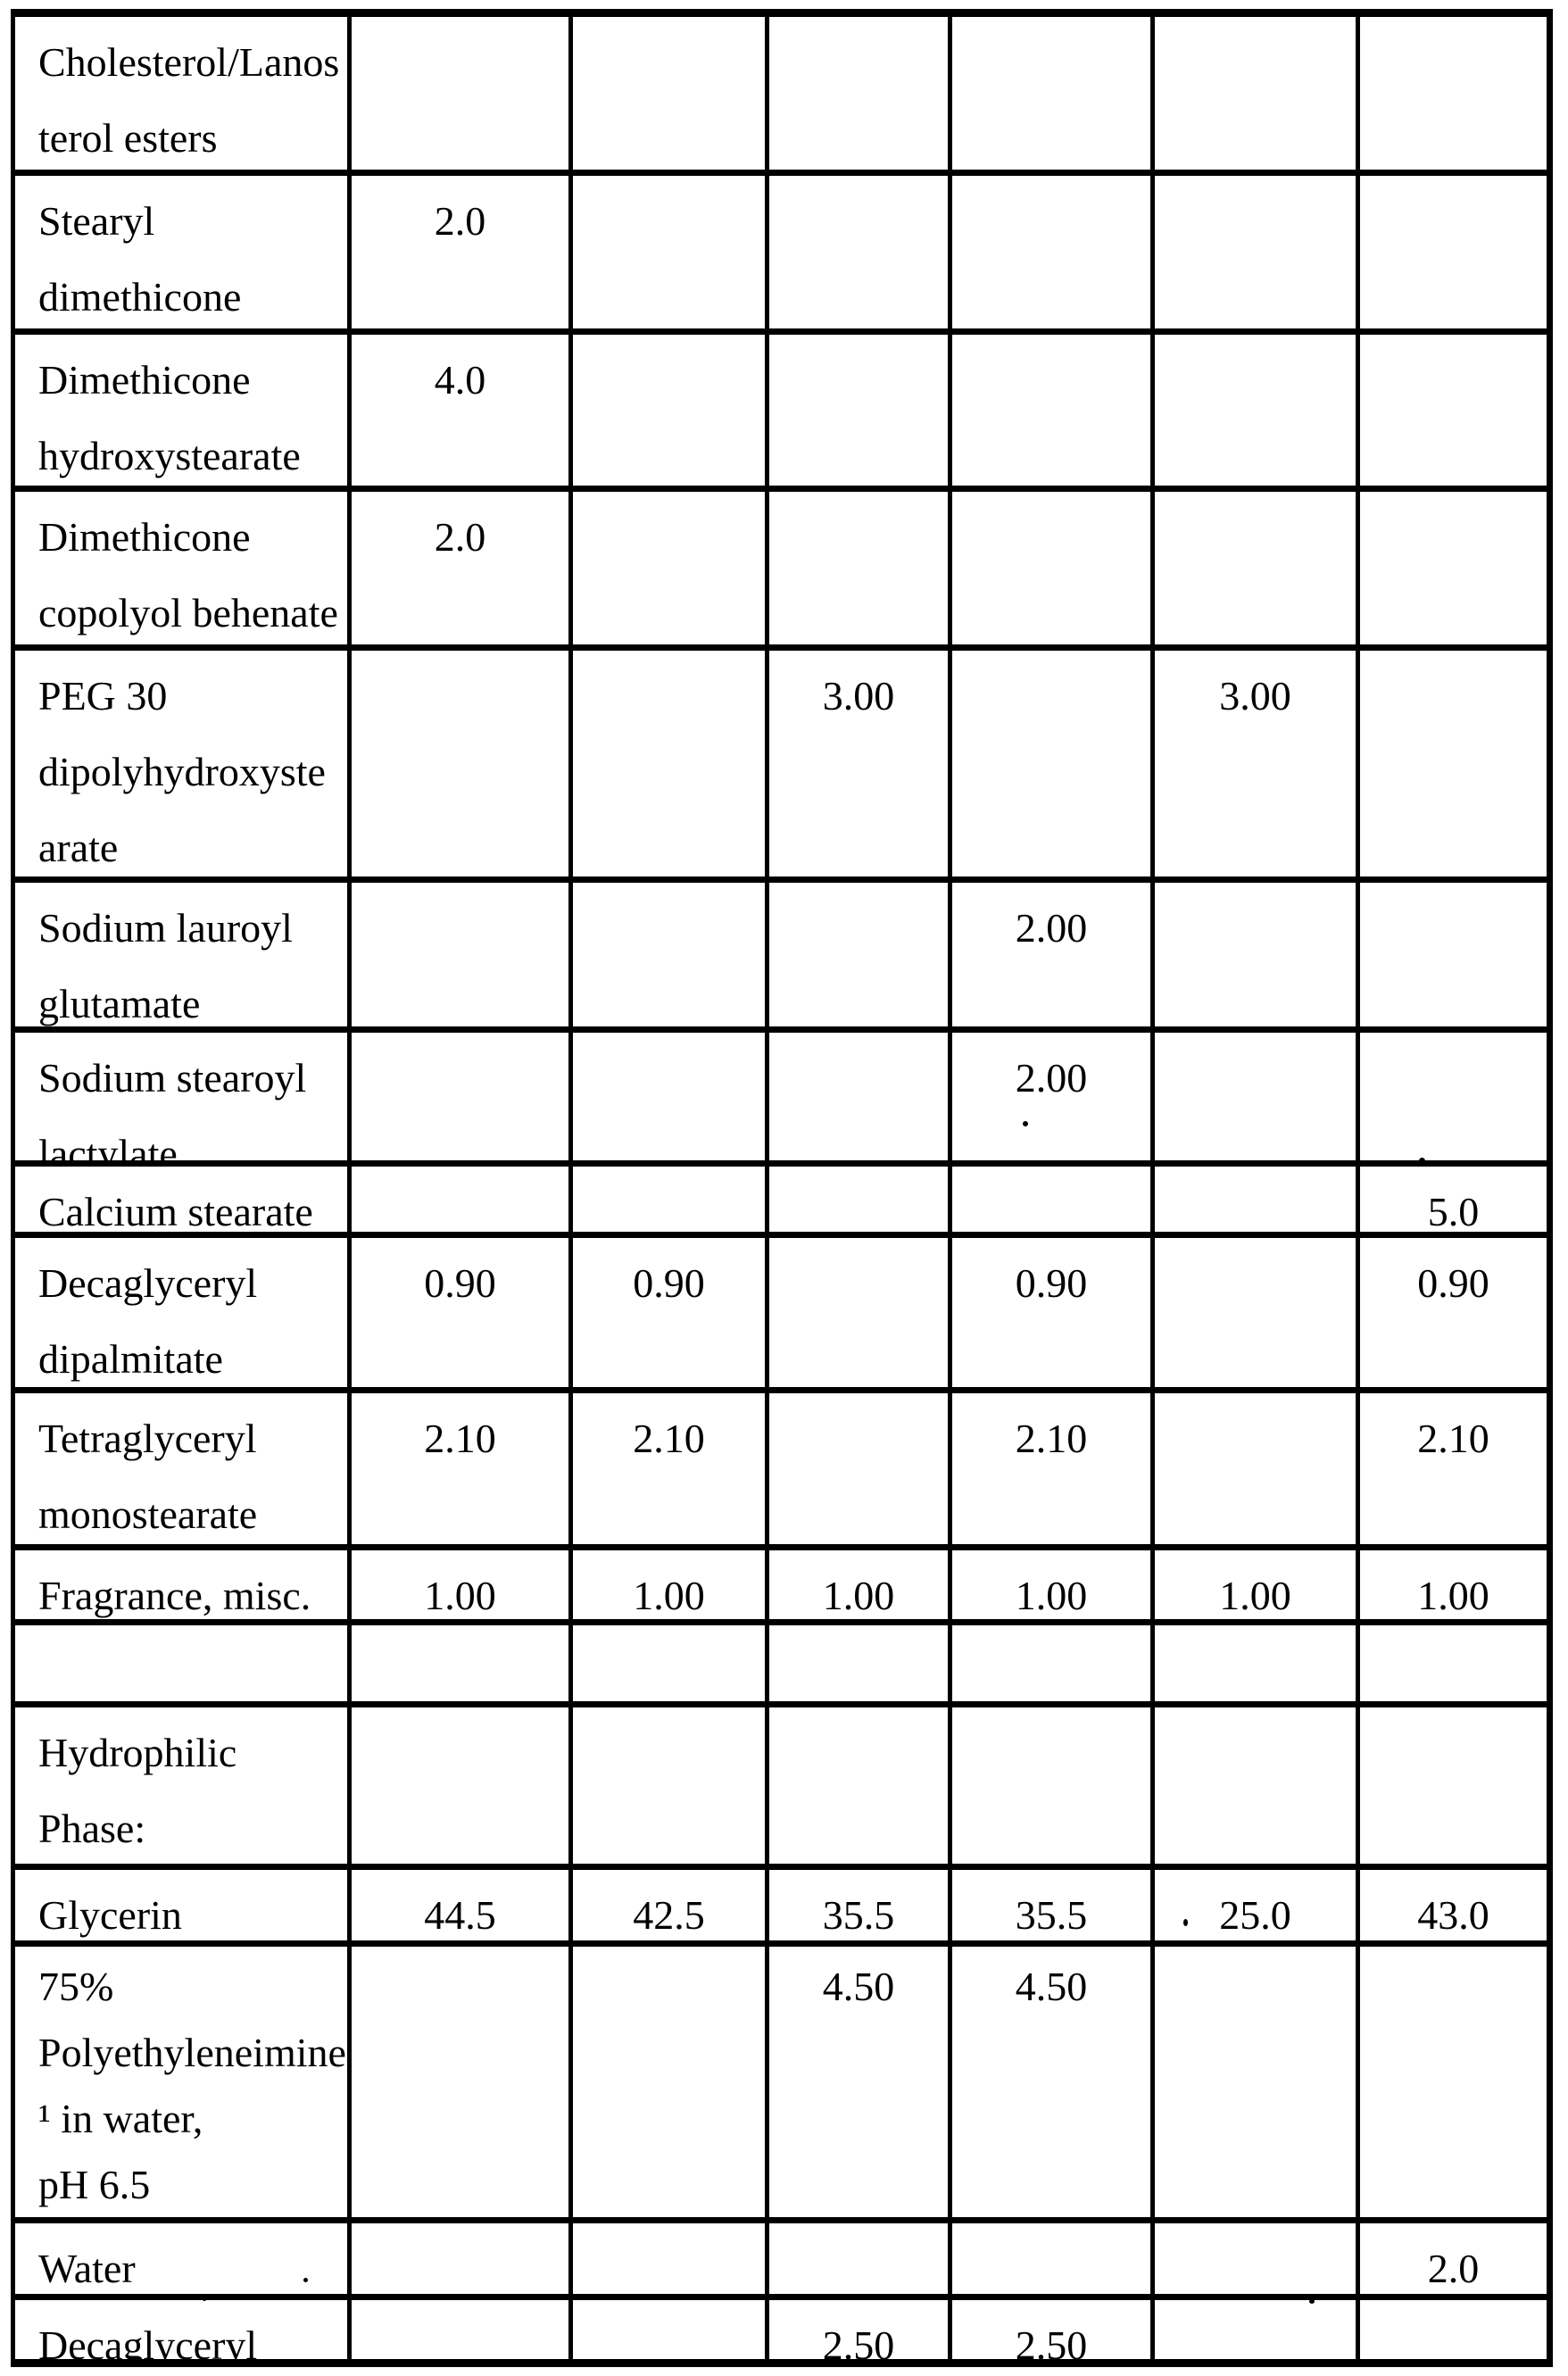 Image resolution: width=1568 pixels, height=2376 pixels. I want to click on table-row: Water 2.0, so click(781, 2261).